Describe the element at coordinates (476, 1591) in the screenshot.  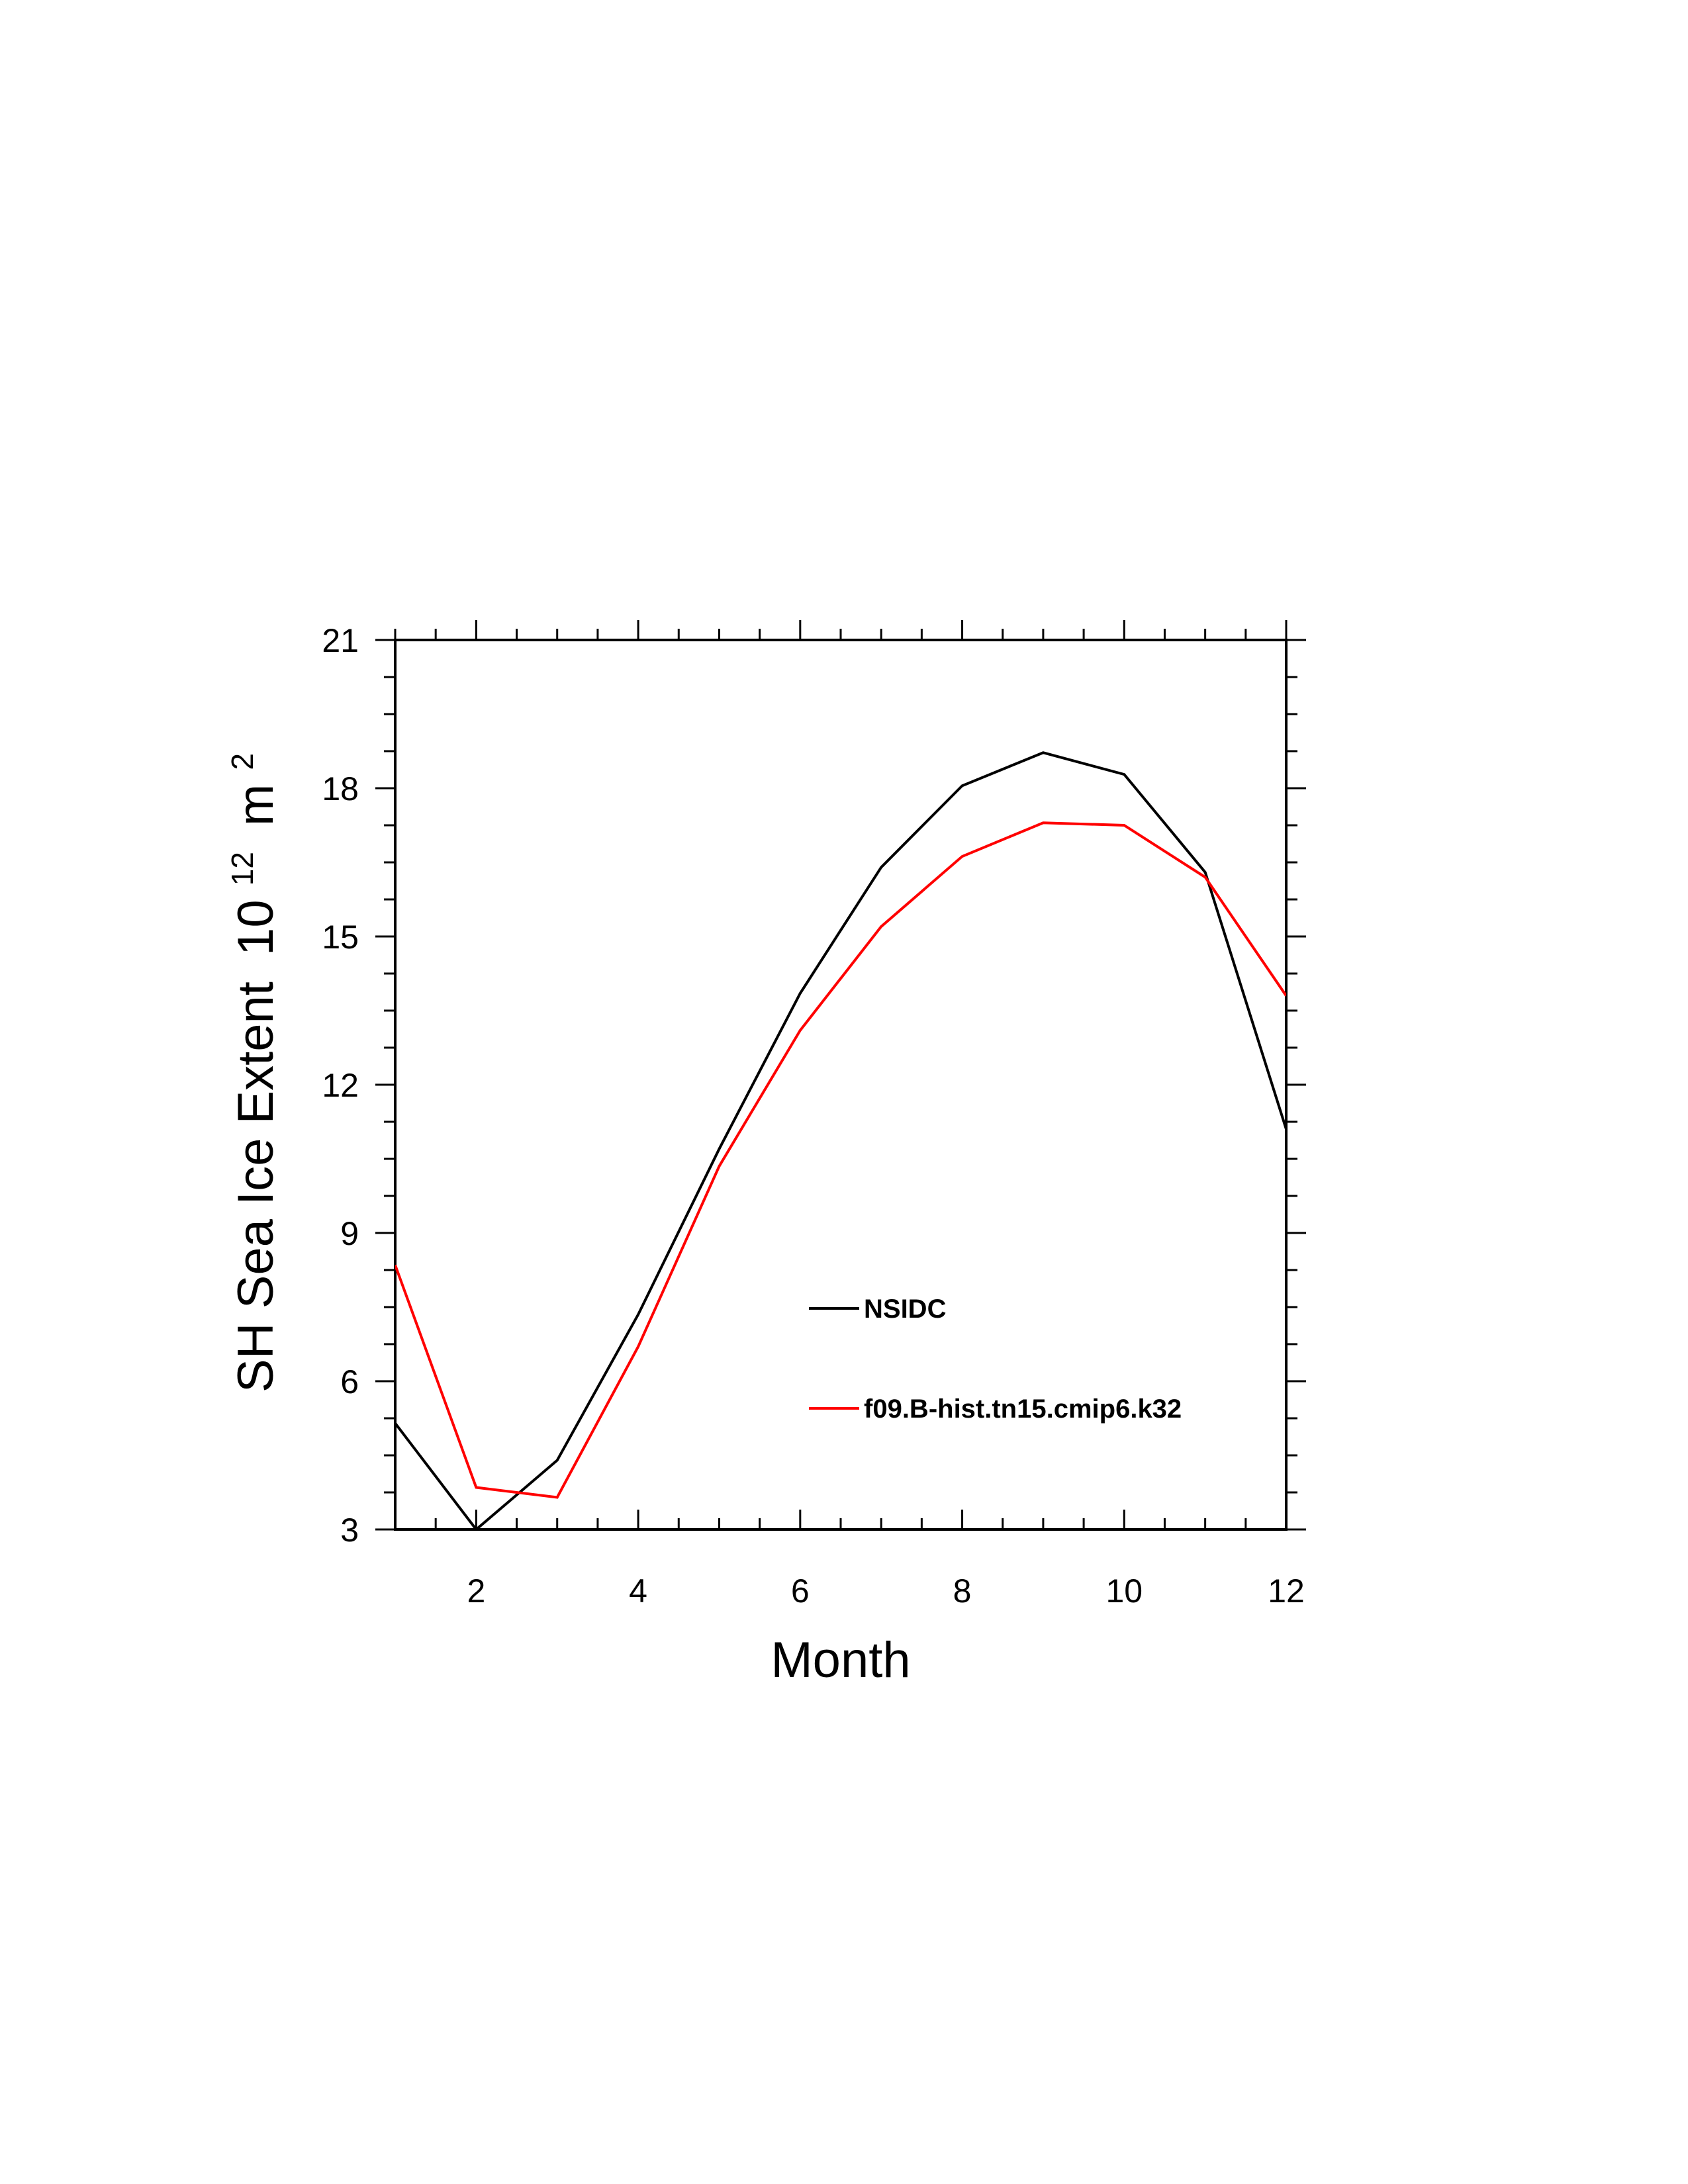
I see `x-tick-label: 2` at that location.